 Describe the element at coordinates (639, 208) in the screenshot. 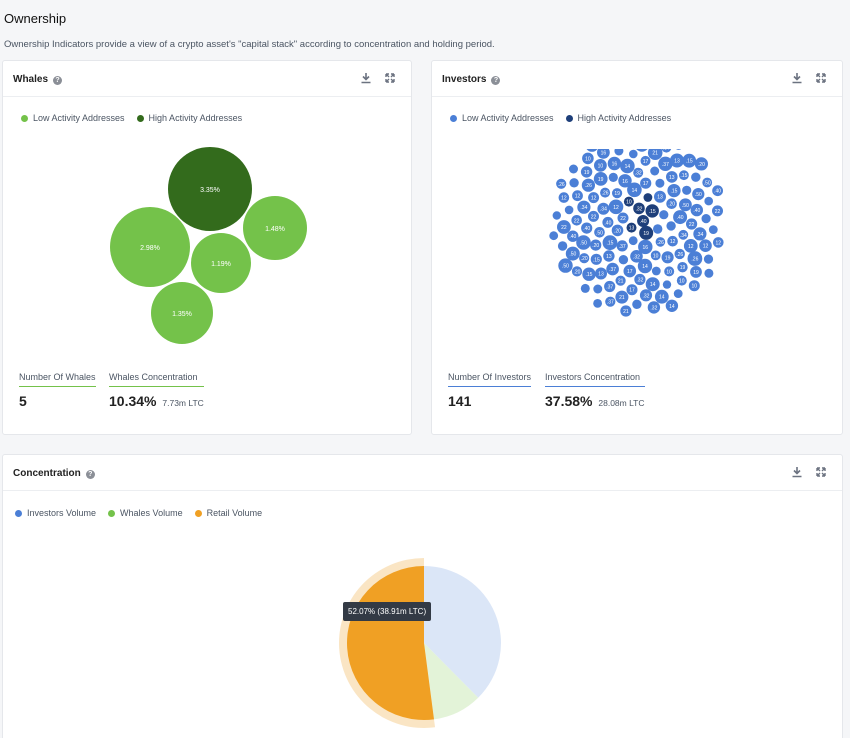

I see `investor-bubble-high: .32` at that location.